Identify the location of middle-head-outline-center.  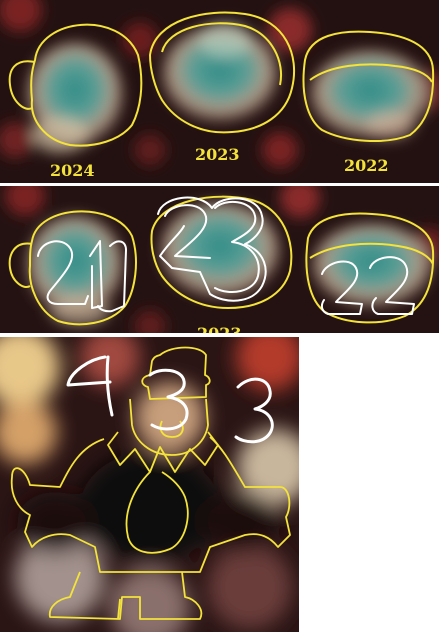
(221, 252).